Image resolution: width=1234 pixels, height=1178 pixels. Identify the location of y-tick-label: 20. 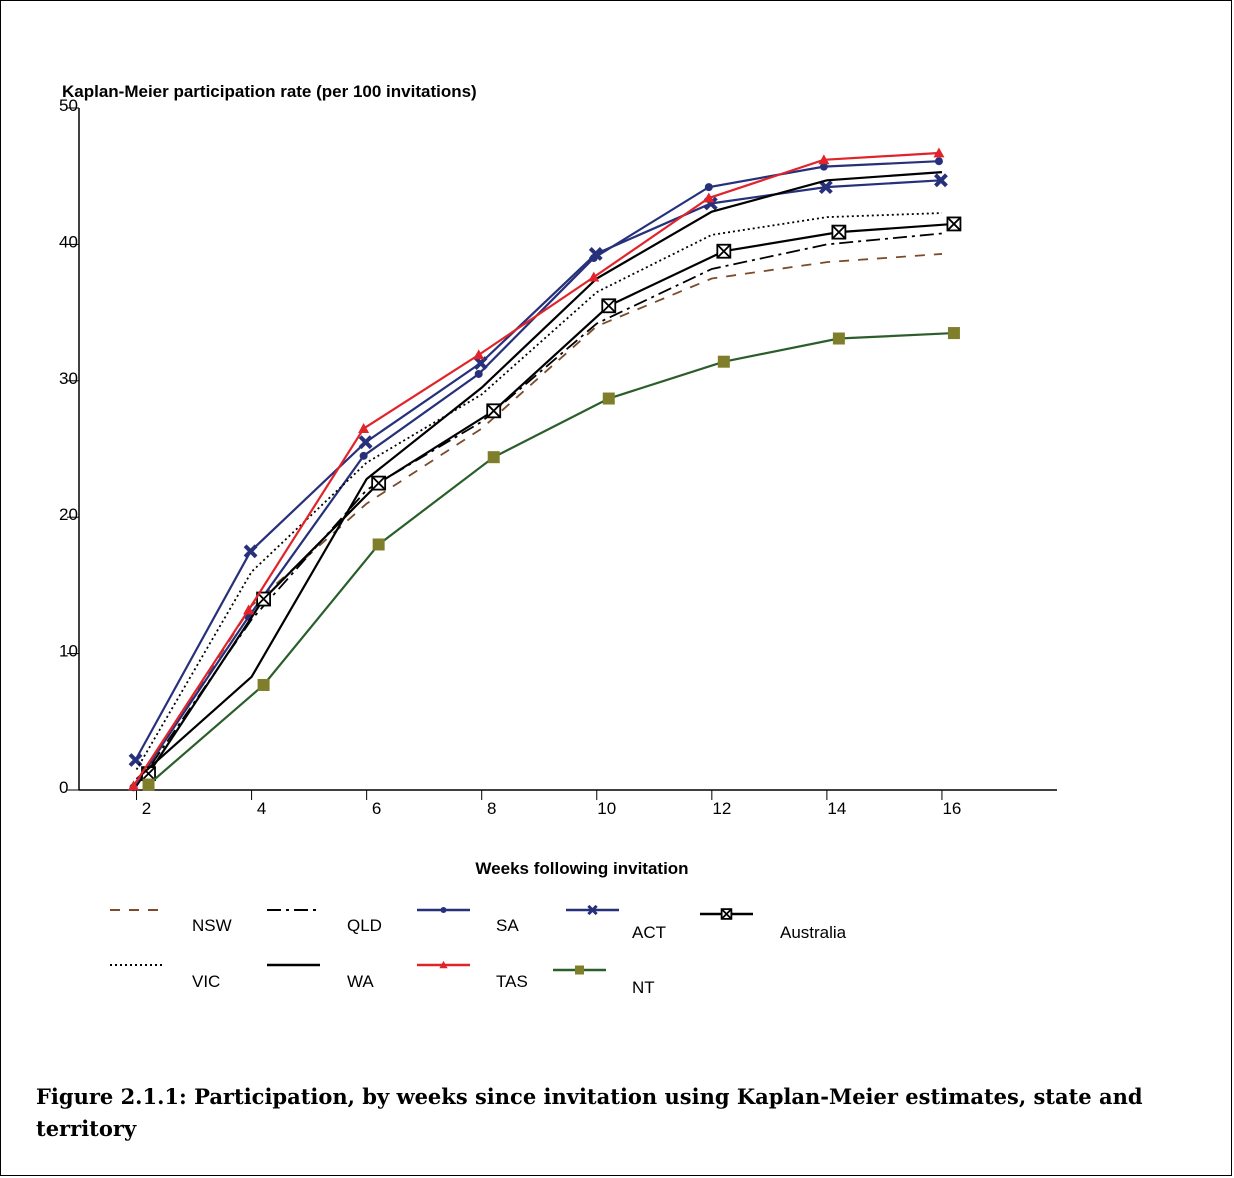
(68, 514).